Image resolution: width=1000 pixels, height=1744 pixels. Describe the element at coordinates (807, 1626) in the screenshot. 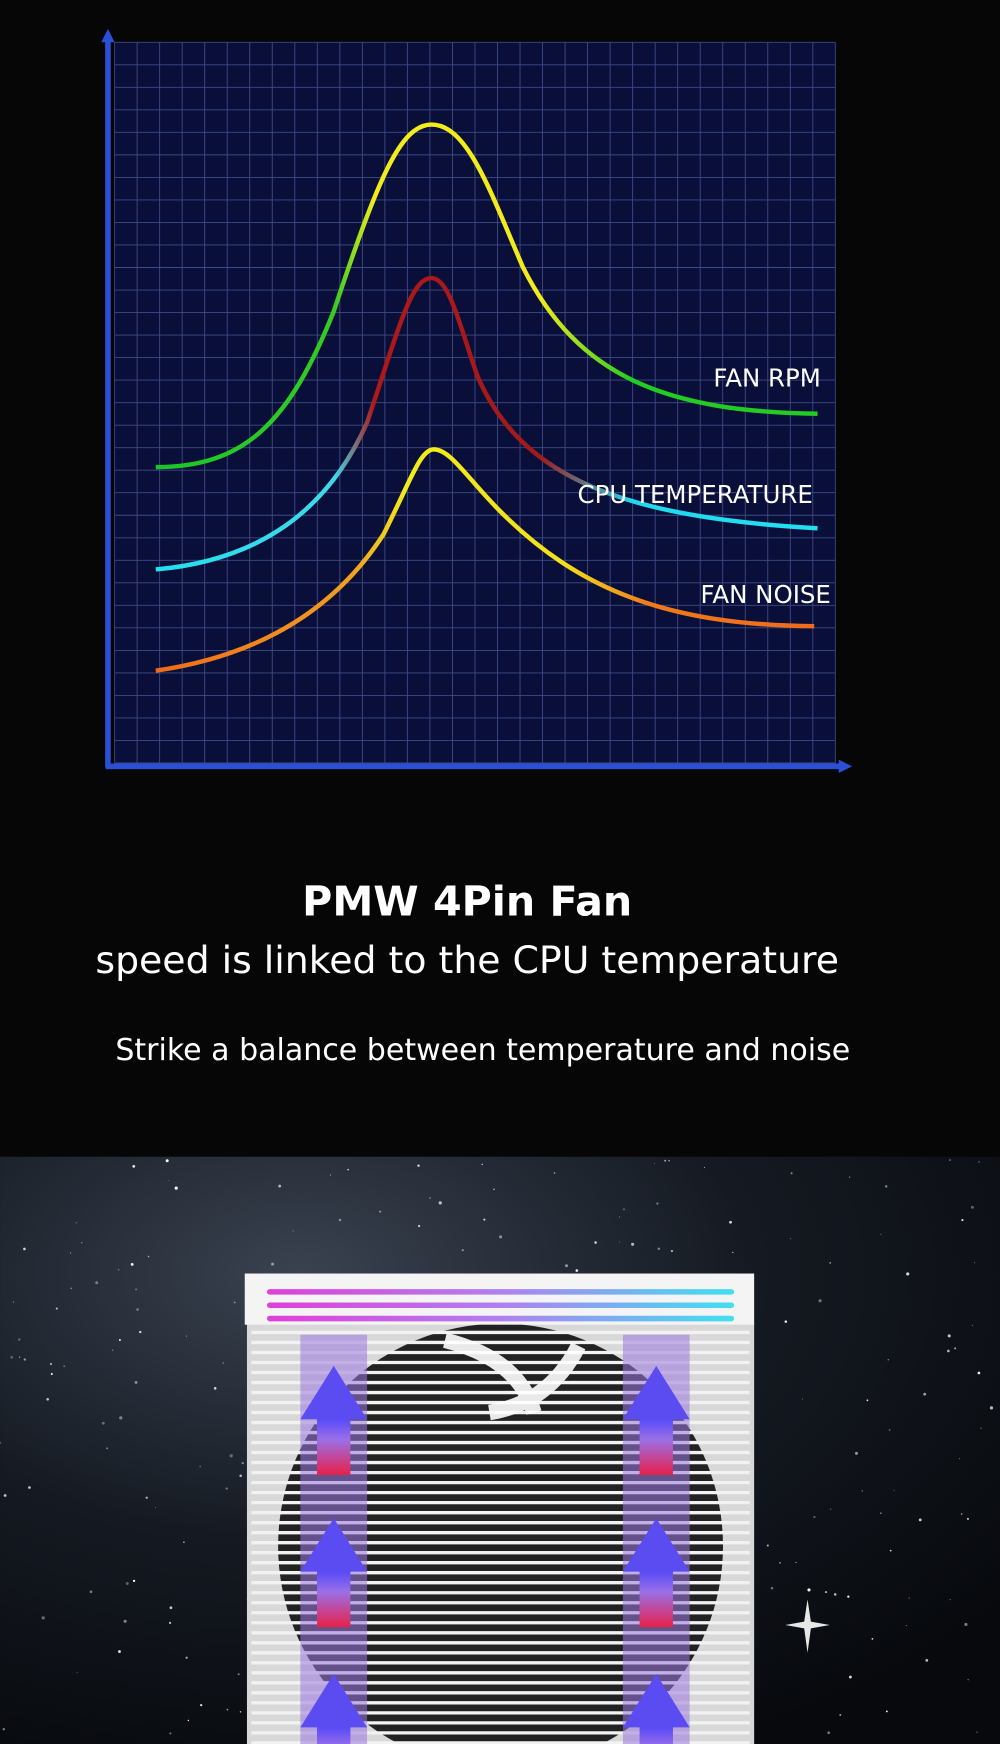

I see `sparkle` at that location.